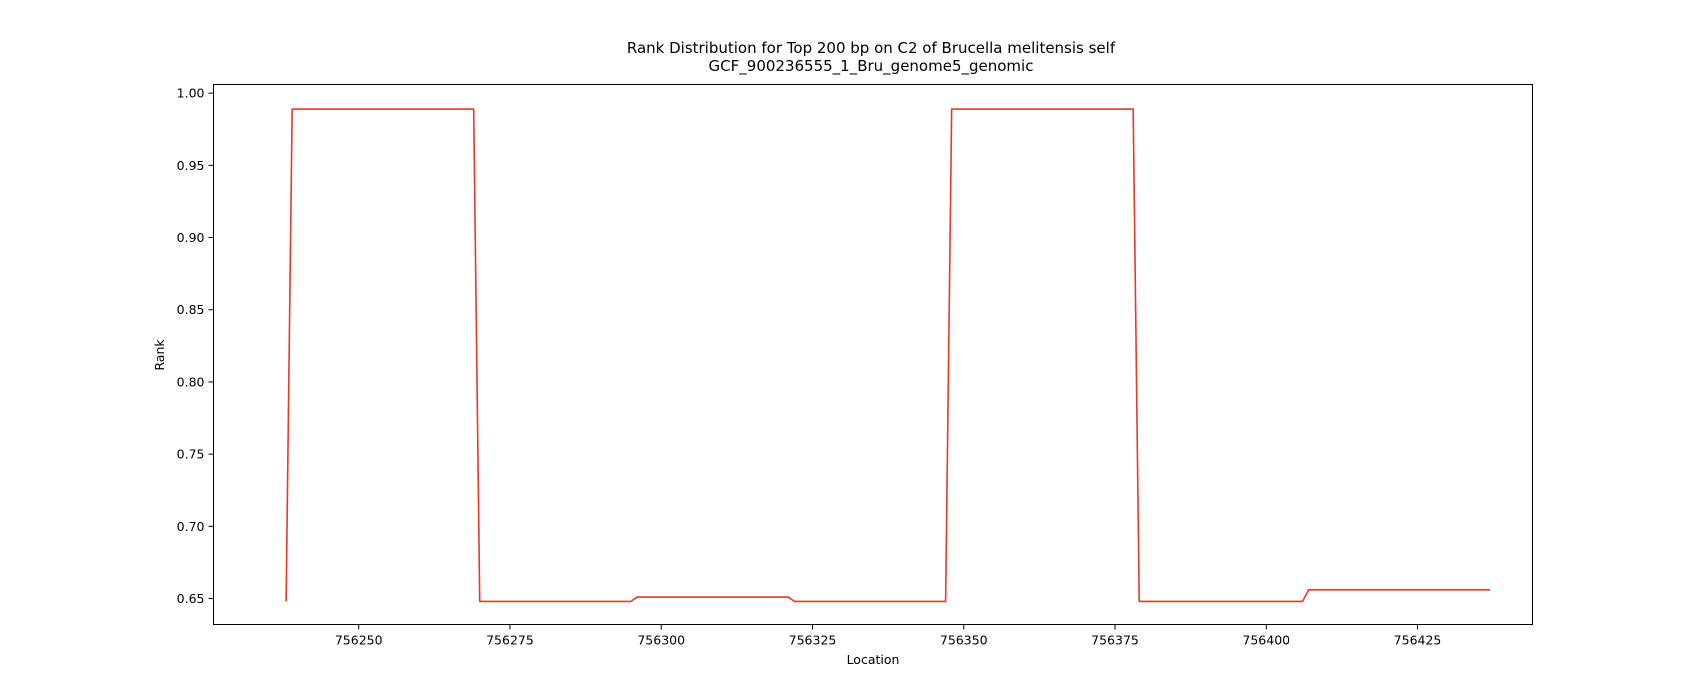 The height and width of the screenshot is (700, 1700). What do you see at coordinates (359, 640) in the screenshot?
I see `x-tick-label: 756250` at bounding box center [359, 640].